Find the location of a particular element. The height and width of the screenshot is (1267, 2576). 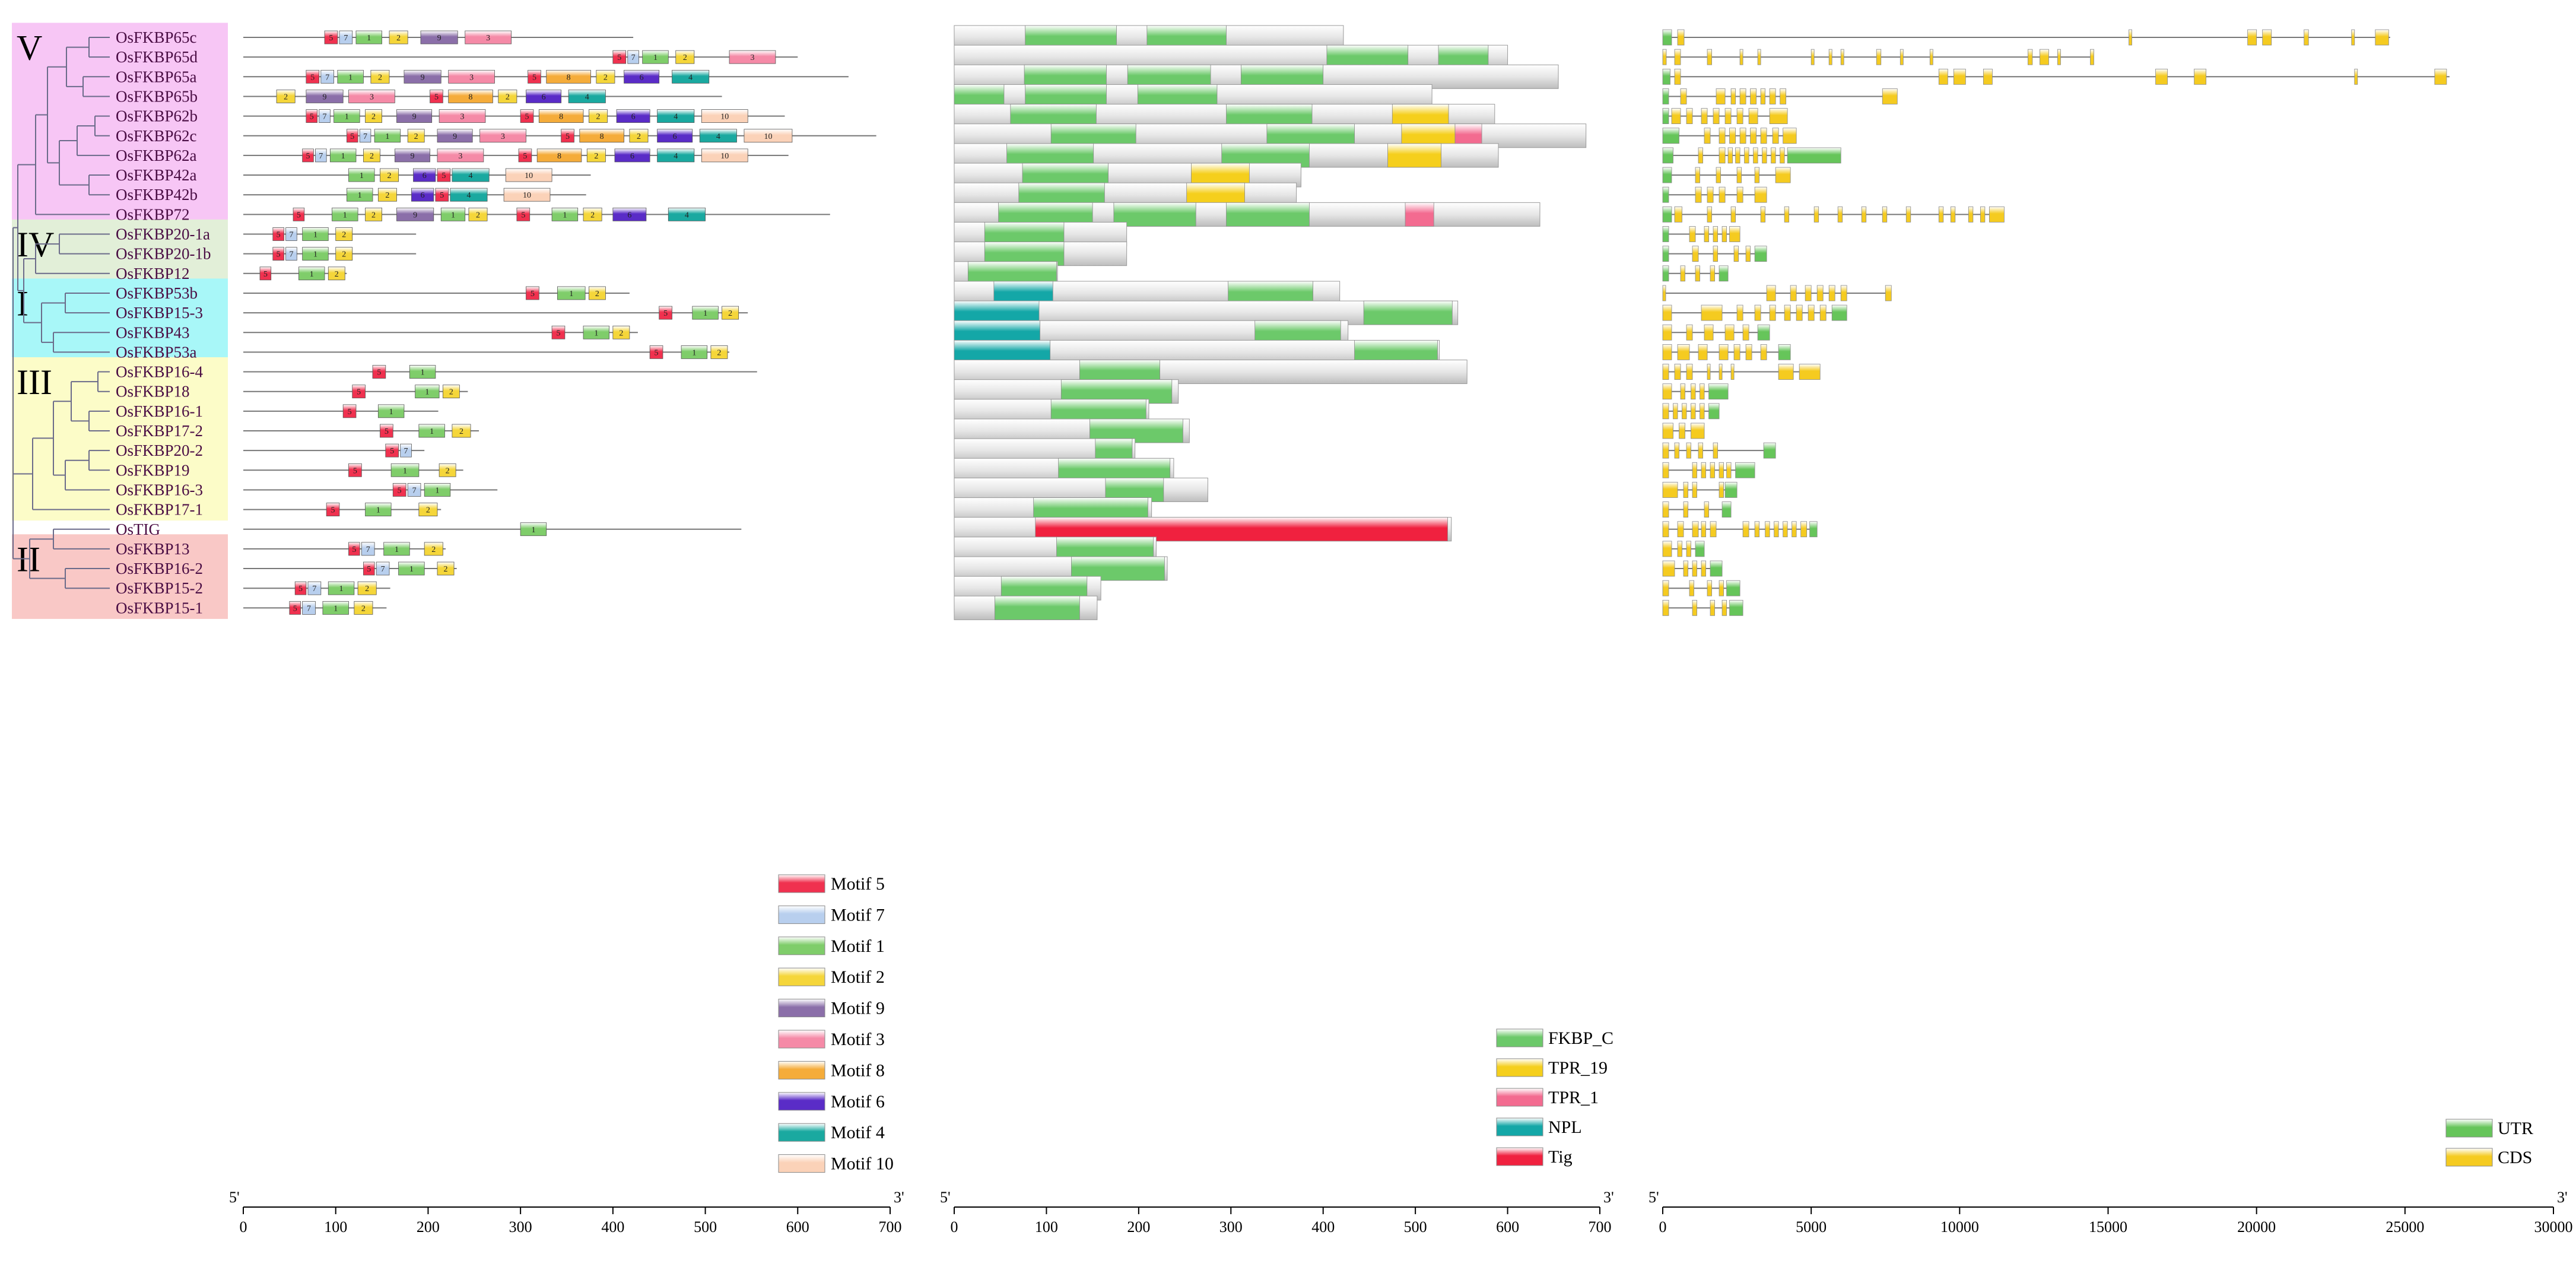

domain-legend-swatch is located at coordinates (1519, 1156).